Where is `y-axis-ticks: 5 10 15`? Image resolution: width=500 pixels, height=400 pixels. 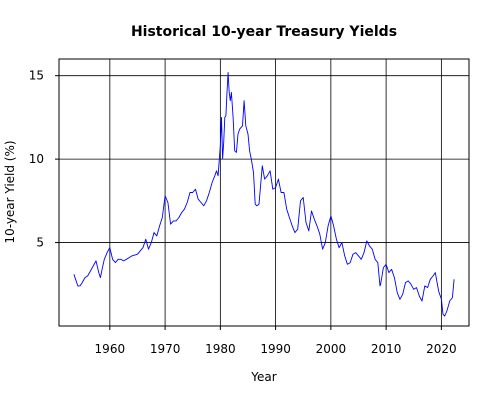 y-axis-ticks: 5 10 15 is located at coordinates (44, 159).